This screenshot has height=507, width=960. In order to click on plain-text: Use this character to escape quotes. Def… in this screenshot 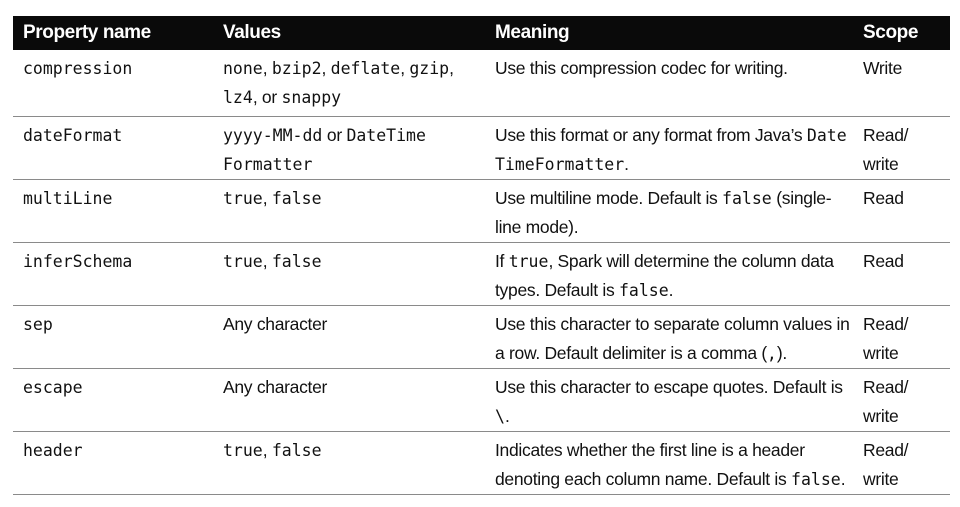, I will do `click(669, 386)`.